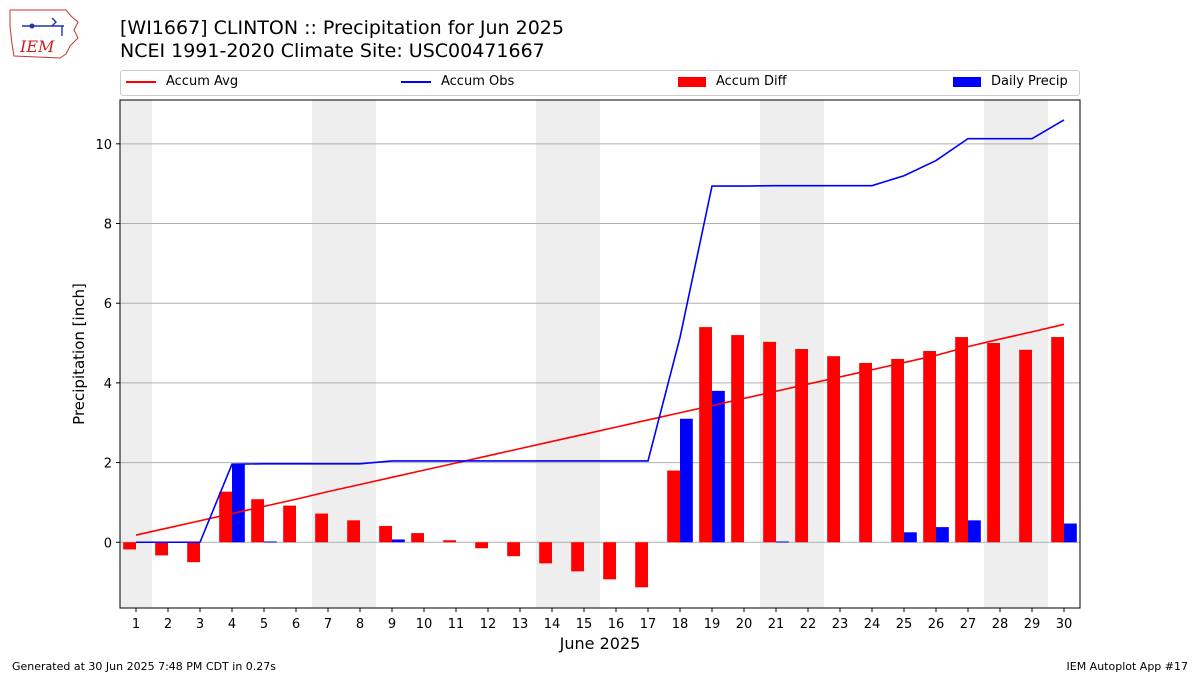 The height and width of the screenshot is (675, 1200). What do you see at coordinates (37, 46) in the screenshot?
I see `logo-text: IEM` at bounding box center [37, 46].